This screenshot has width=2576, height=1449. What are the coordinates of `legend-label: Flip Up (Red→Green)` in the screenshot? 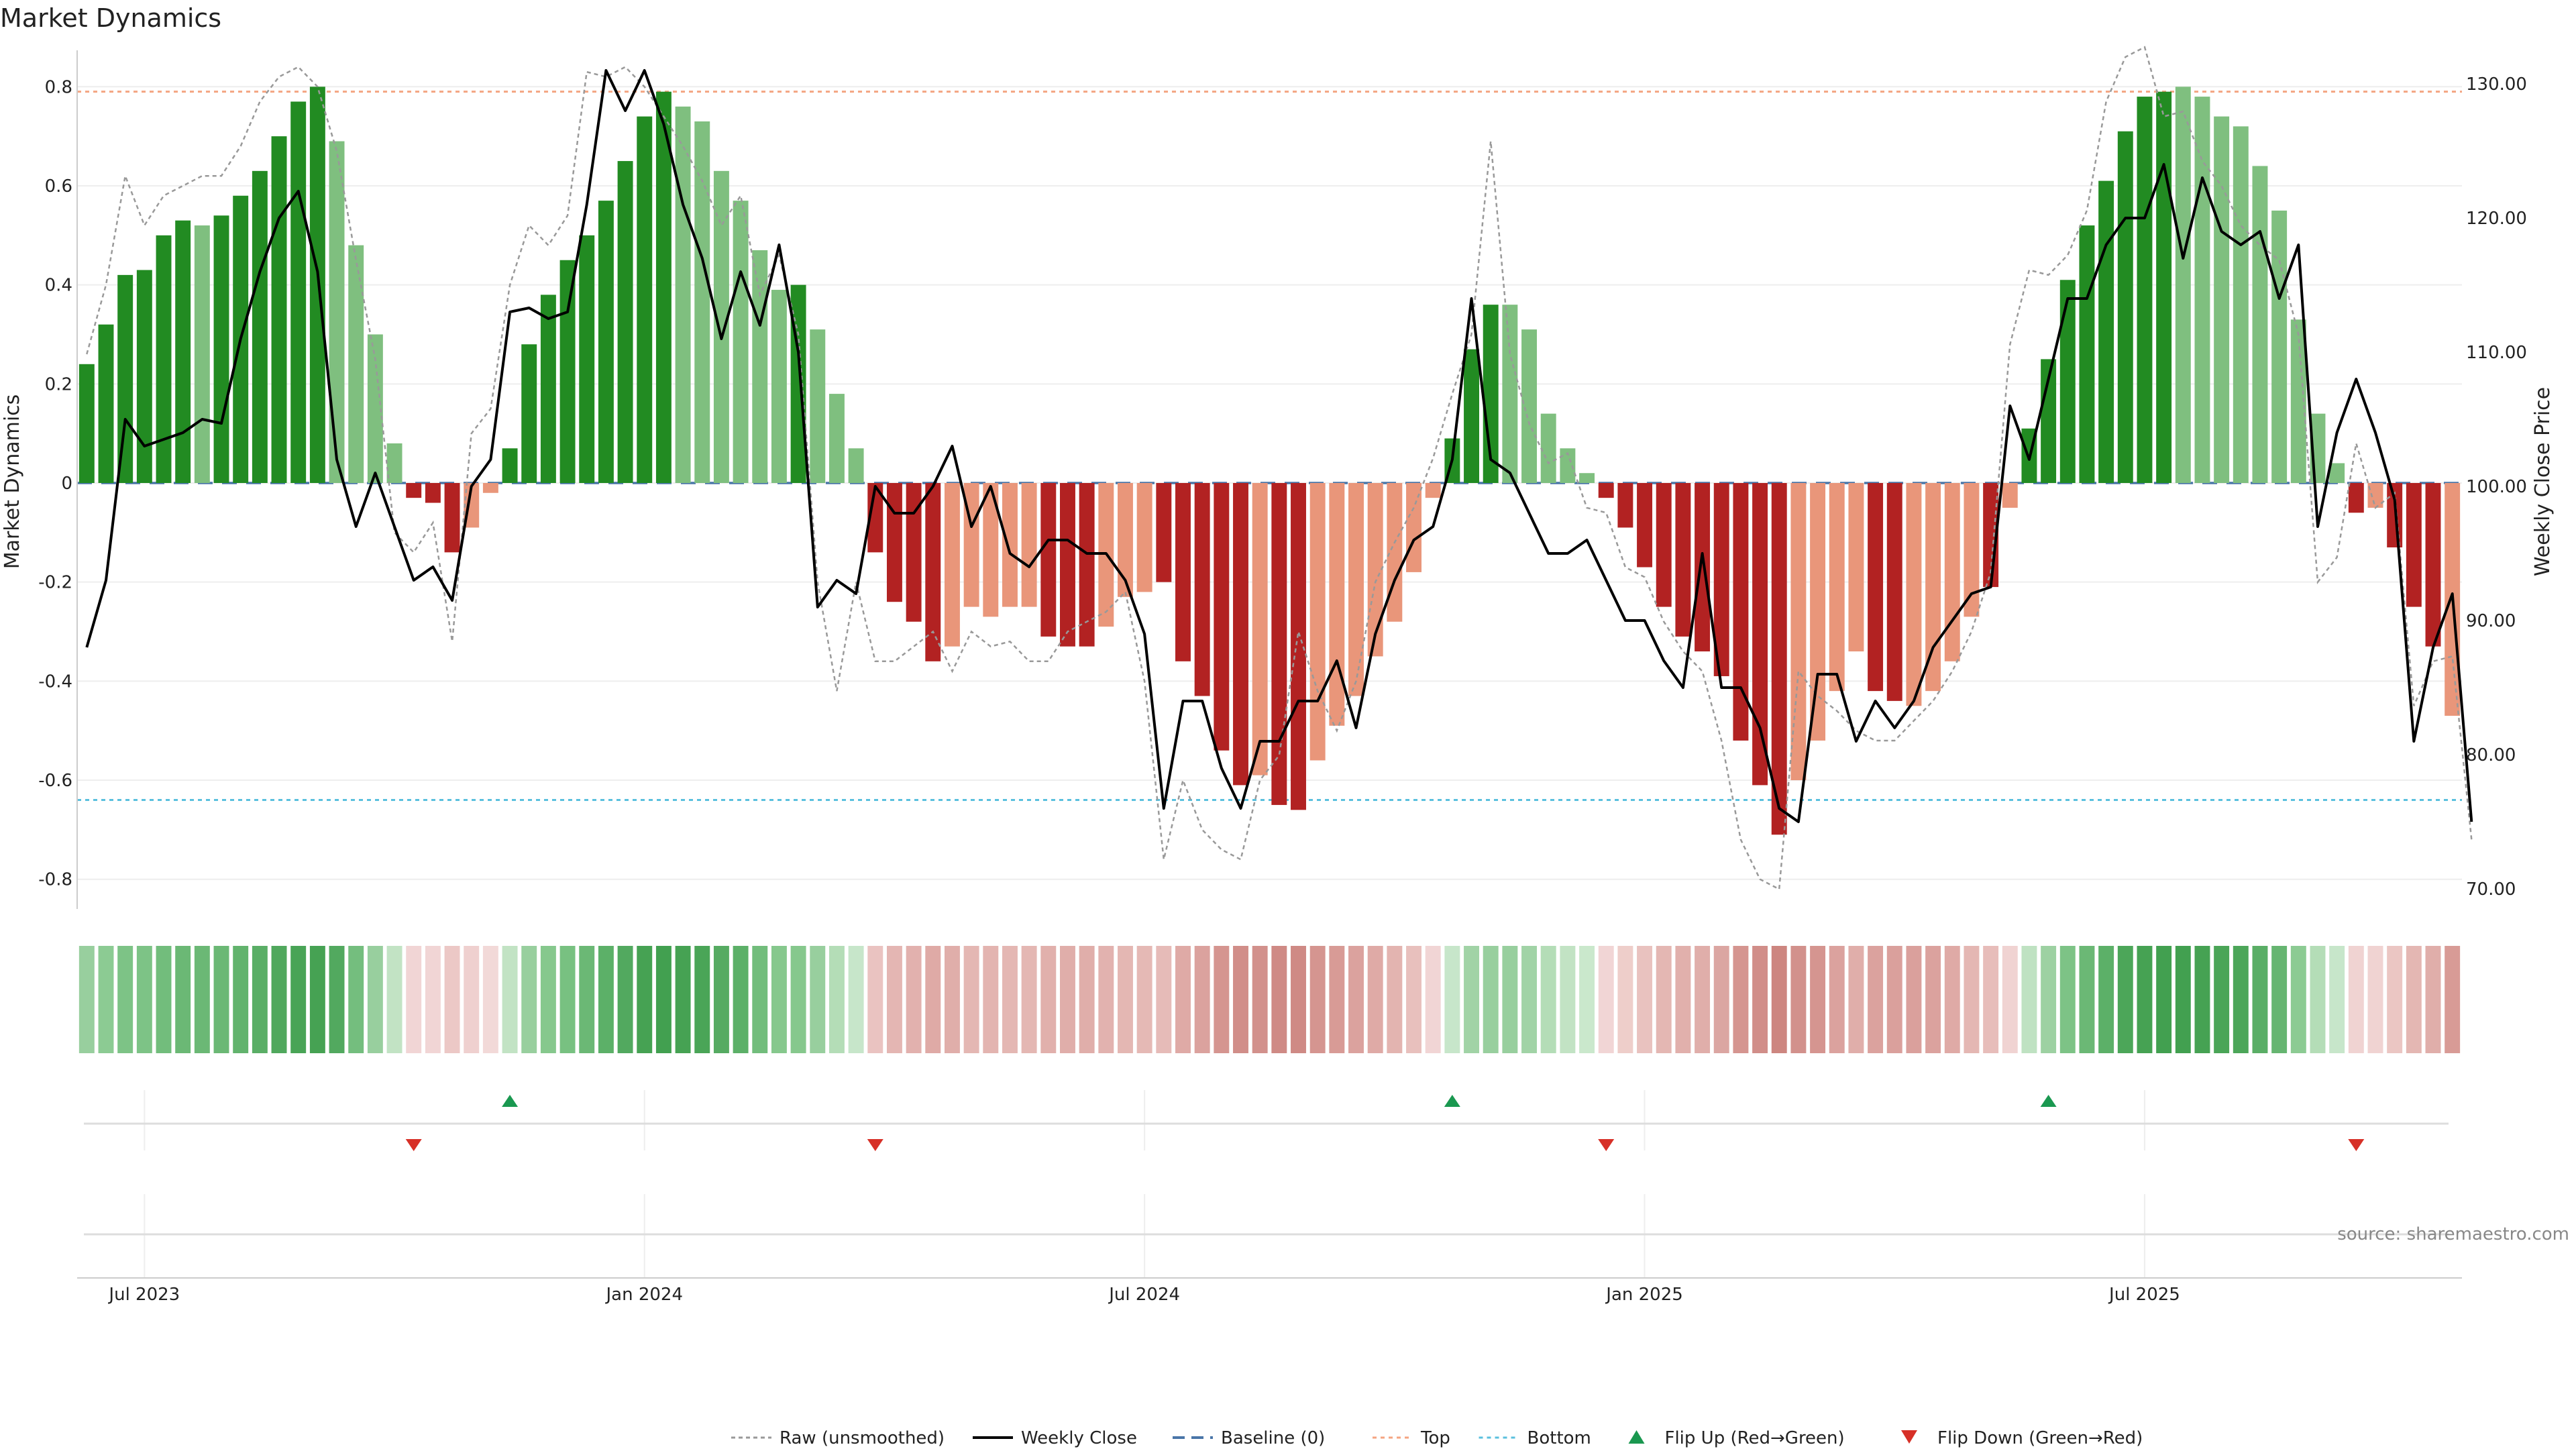 It's located at (1755, 1438).